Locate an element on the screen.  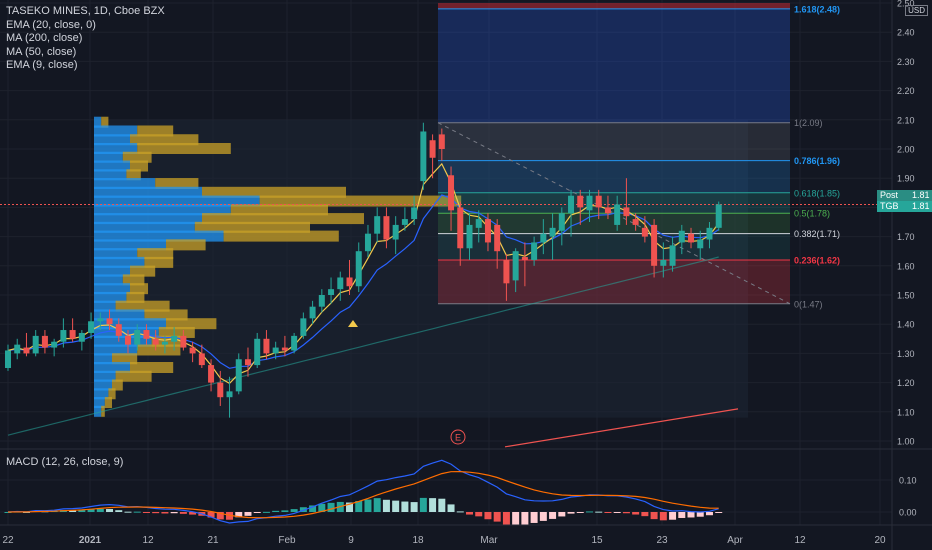
post-value: 1.81 is located at coordinates (921, 195).